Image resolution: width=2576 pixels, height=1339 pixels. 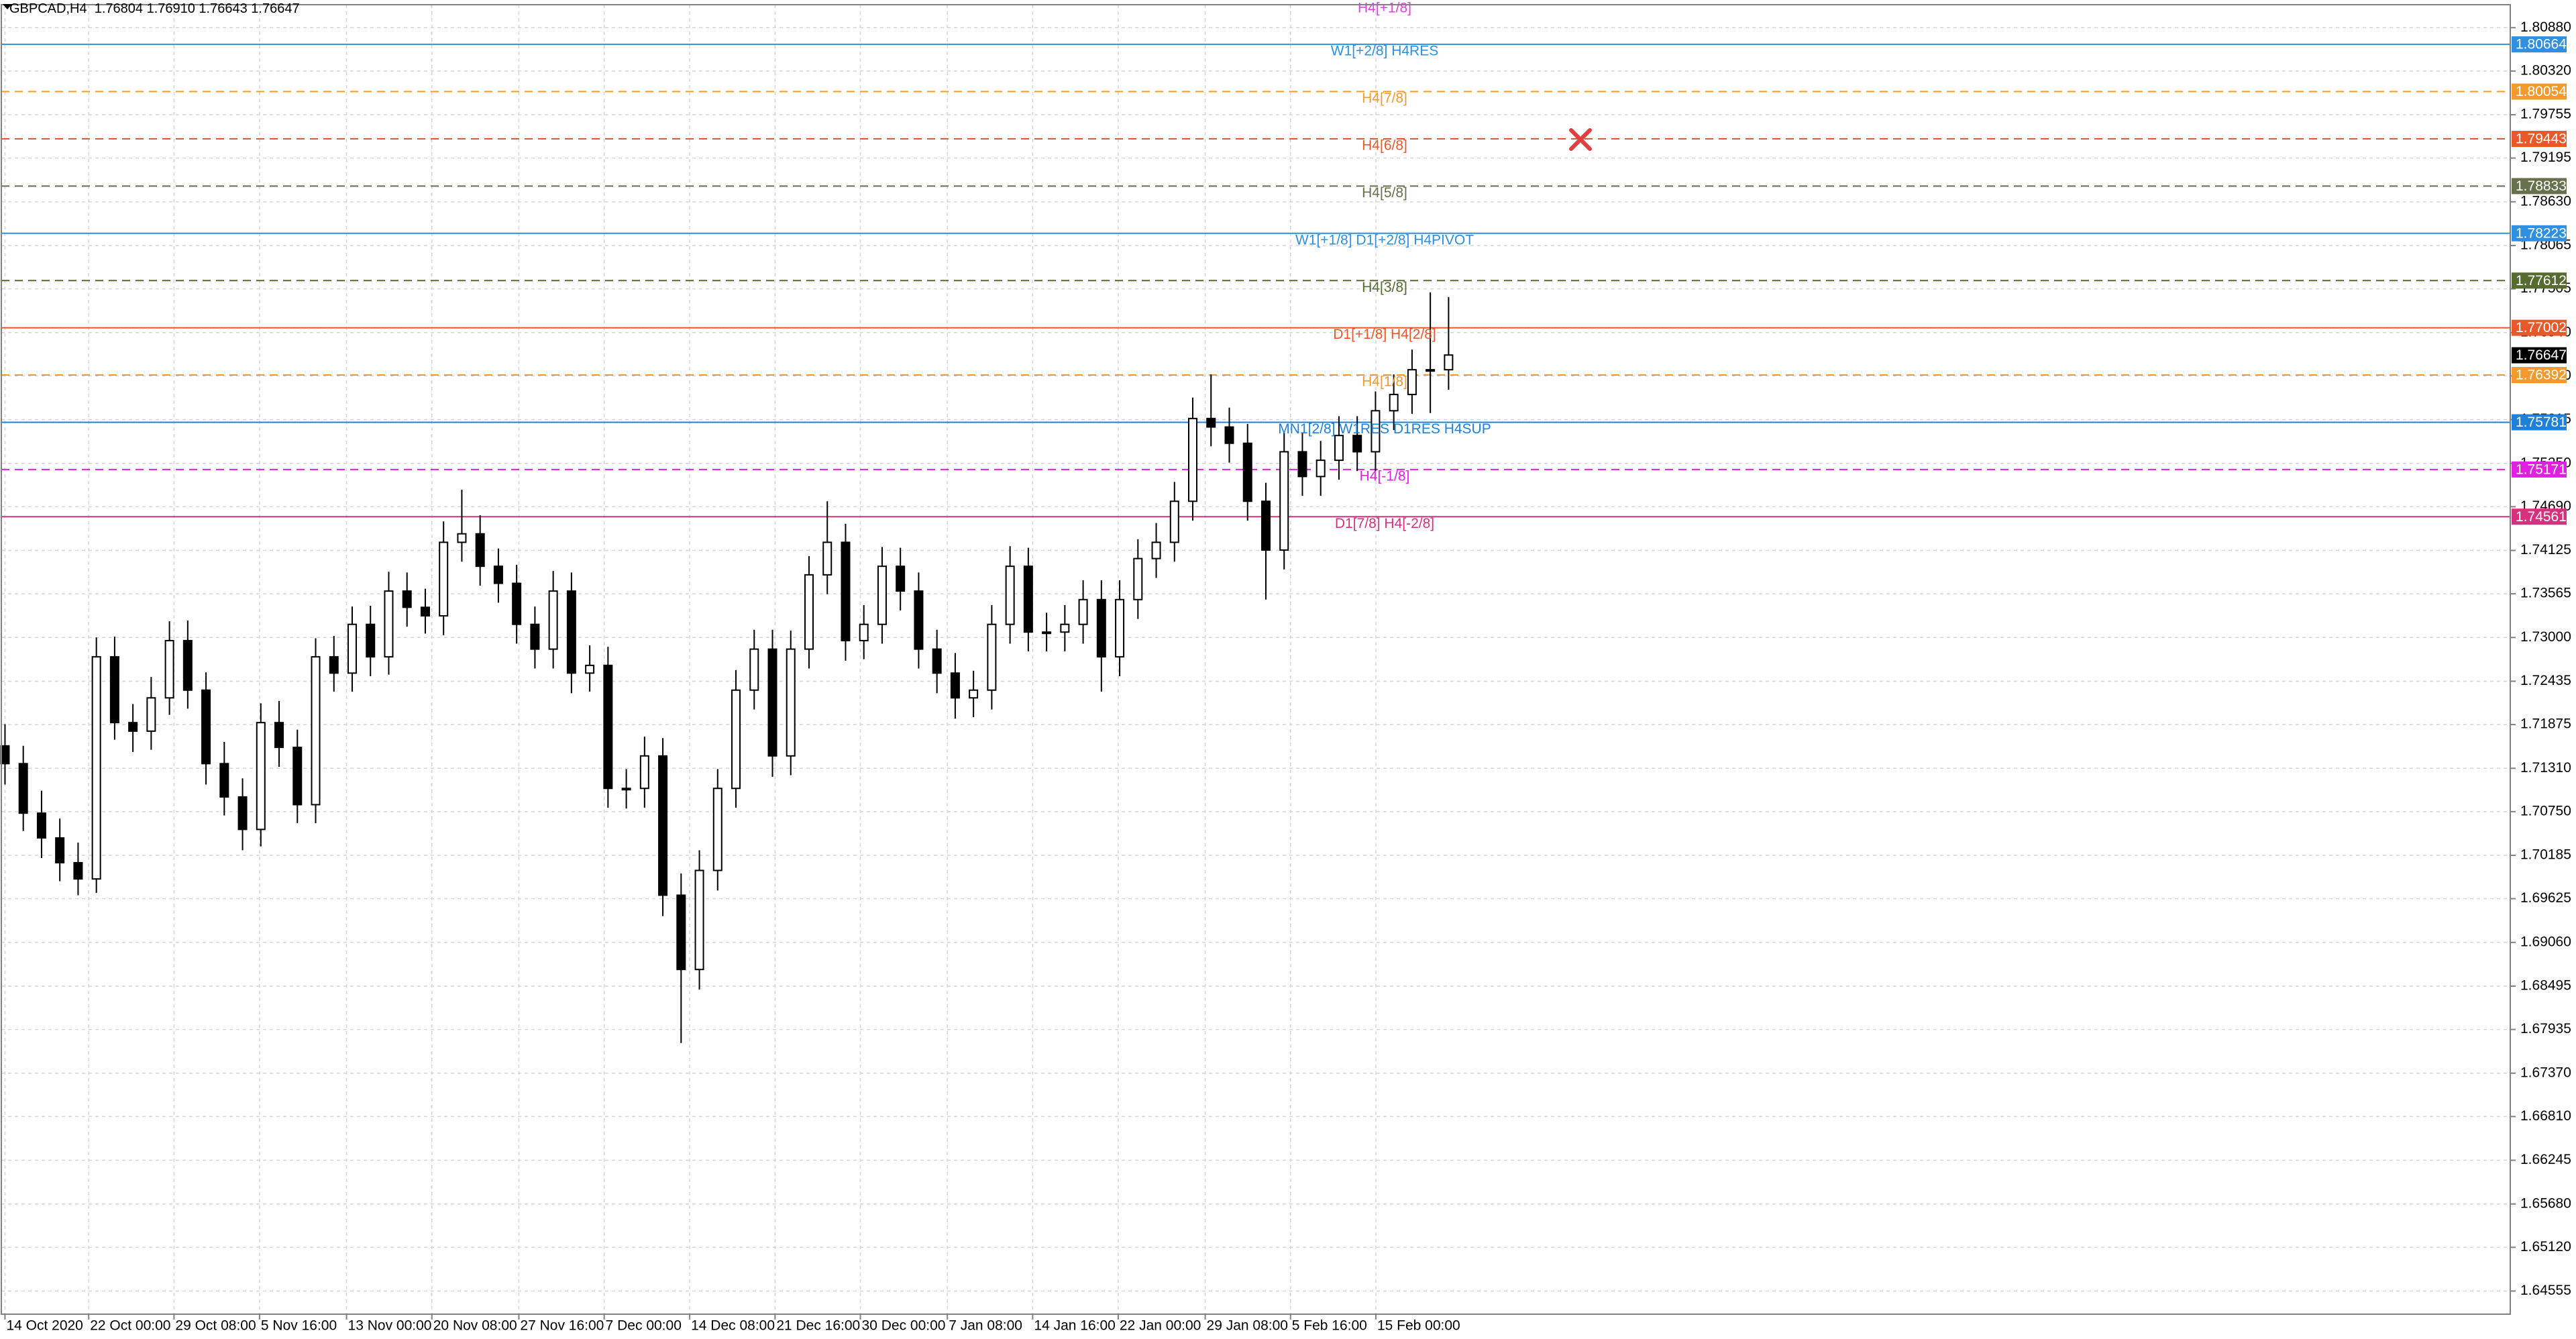 I want to click on price-tag-label: 1.78833, so click(x=2541, y=186).